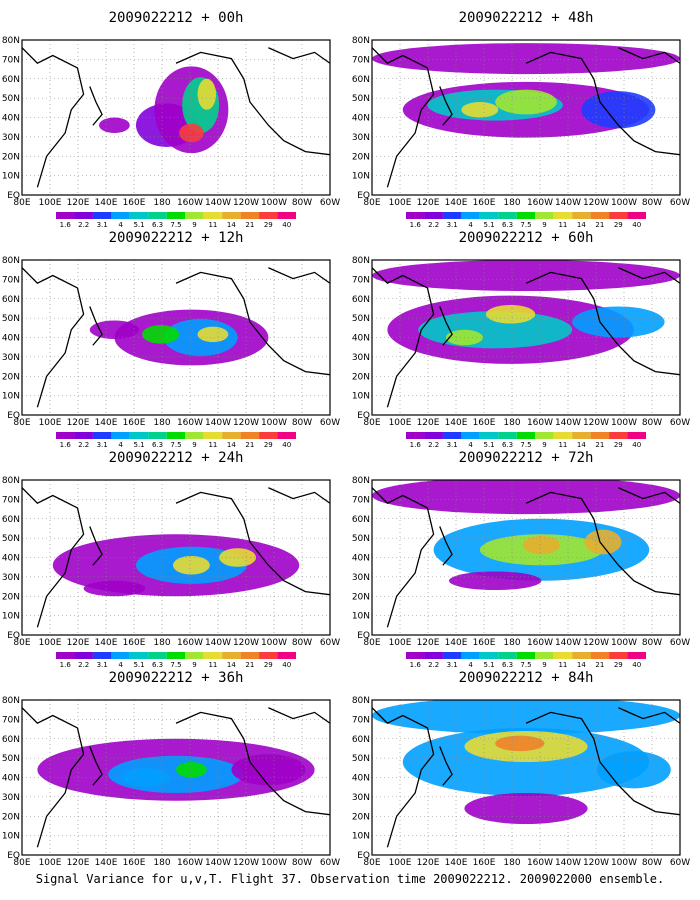  What do you see at coordinates (157, 665) in the screenshot?
I see `colorbar-label: 6.3` at bounding box center [157, 665].